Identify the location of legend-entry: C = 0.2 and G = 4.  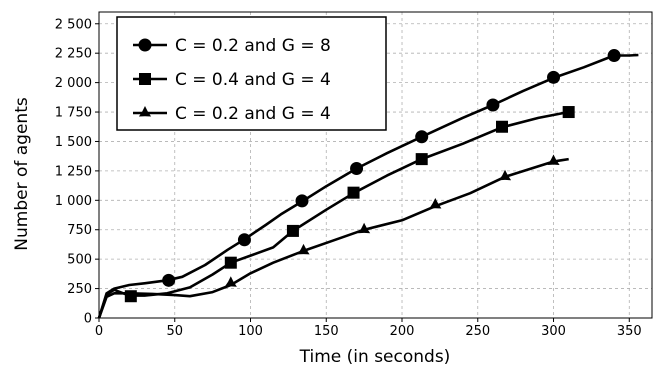
(232, 114).